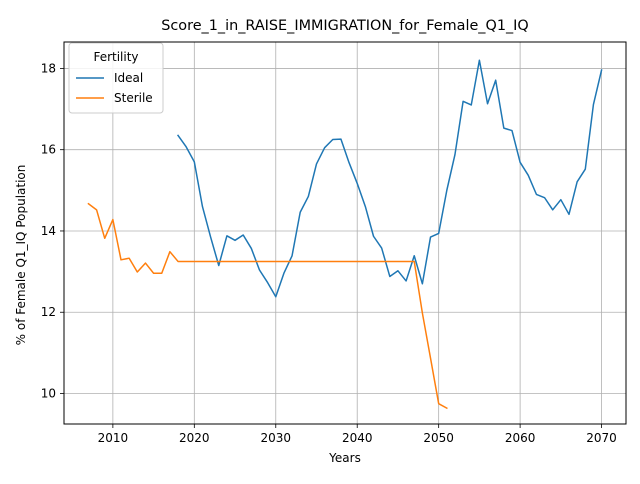 The width and height of the screenshot is (640, 484). Describe the element at coordinates (48, 150) in the screenshot. I see `y-tick-label: 16` at that location.